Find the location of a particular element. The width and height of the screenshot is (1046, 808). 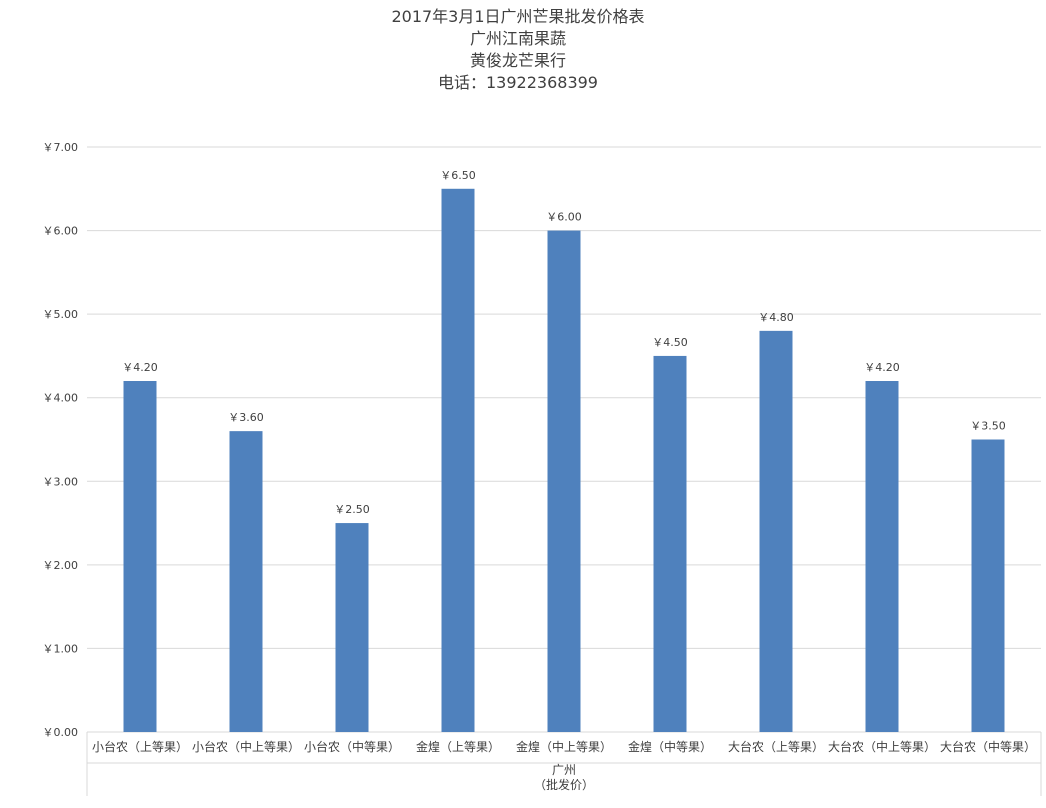

y-tick-label: ￥6.00 is located at coordinates (61, 231).